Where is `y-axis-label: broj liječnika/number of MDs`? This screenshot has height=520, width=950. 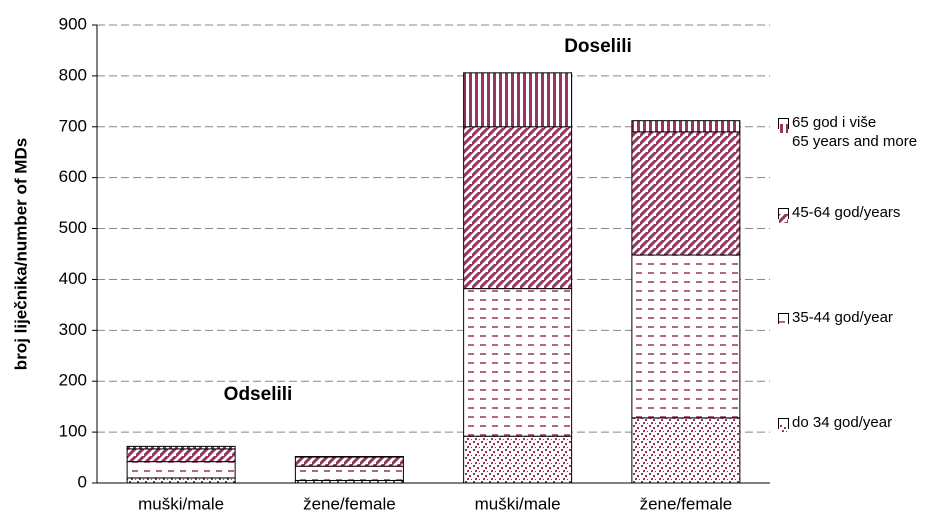 y-axis-label: broj liječnika/number of MDs is located at coordinates (20, 254).